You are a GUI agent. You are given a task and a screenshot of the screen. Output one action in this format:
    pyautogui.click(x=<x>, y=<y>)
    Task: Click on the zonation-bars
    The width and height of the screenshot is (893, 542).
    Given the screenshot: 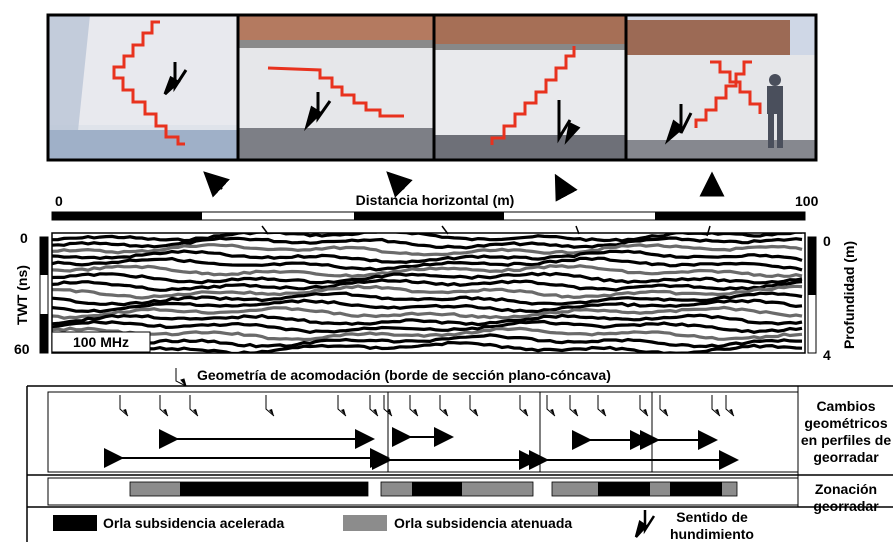 What is the action you would take?
    pyautogui.click(x=433, y=489)
    